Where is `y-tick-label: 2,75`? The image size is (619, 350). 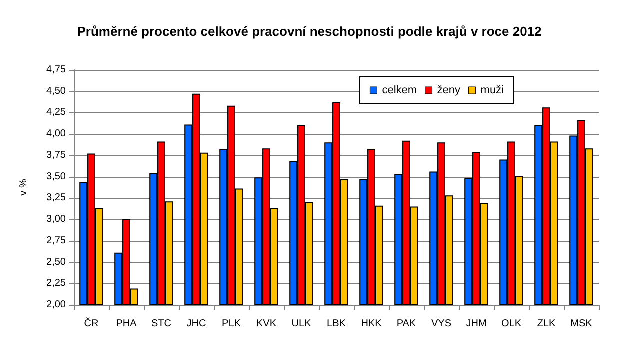 y-tick-label: 2,75 is located at coordinates (56, 240).